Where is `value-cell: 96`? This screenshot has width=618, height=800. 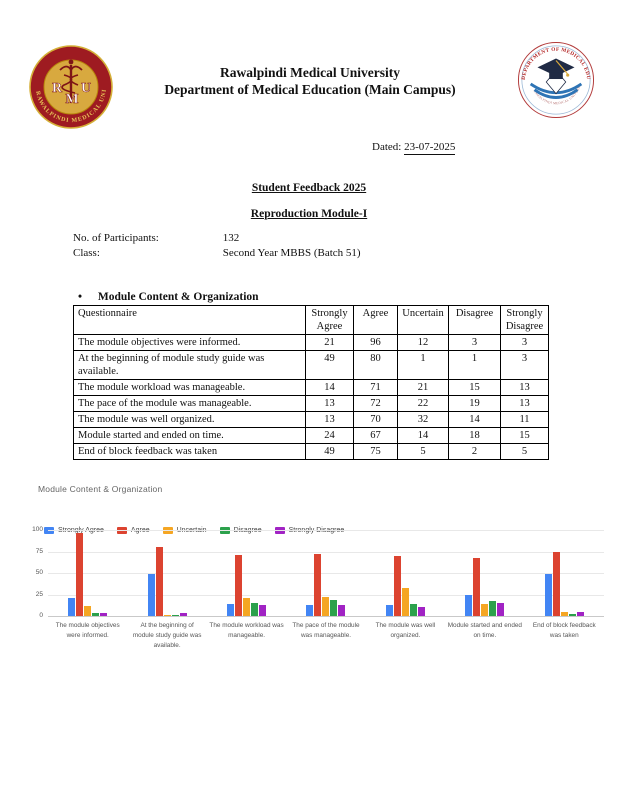
value-cell: 96 is located at coordinates (375, 342).